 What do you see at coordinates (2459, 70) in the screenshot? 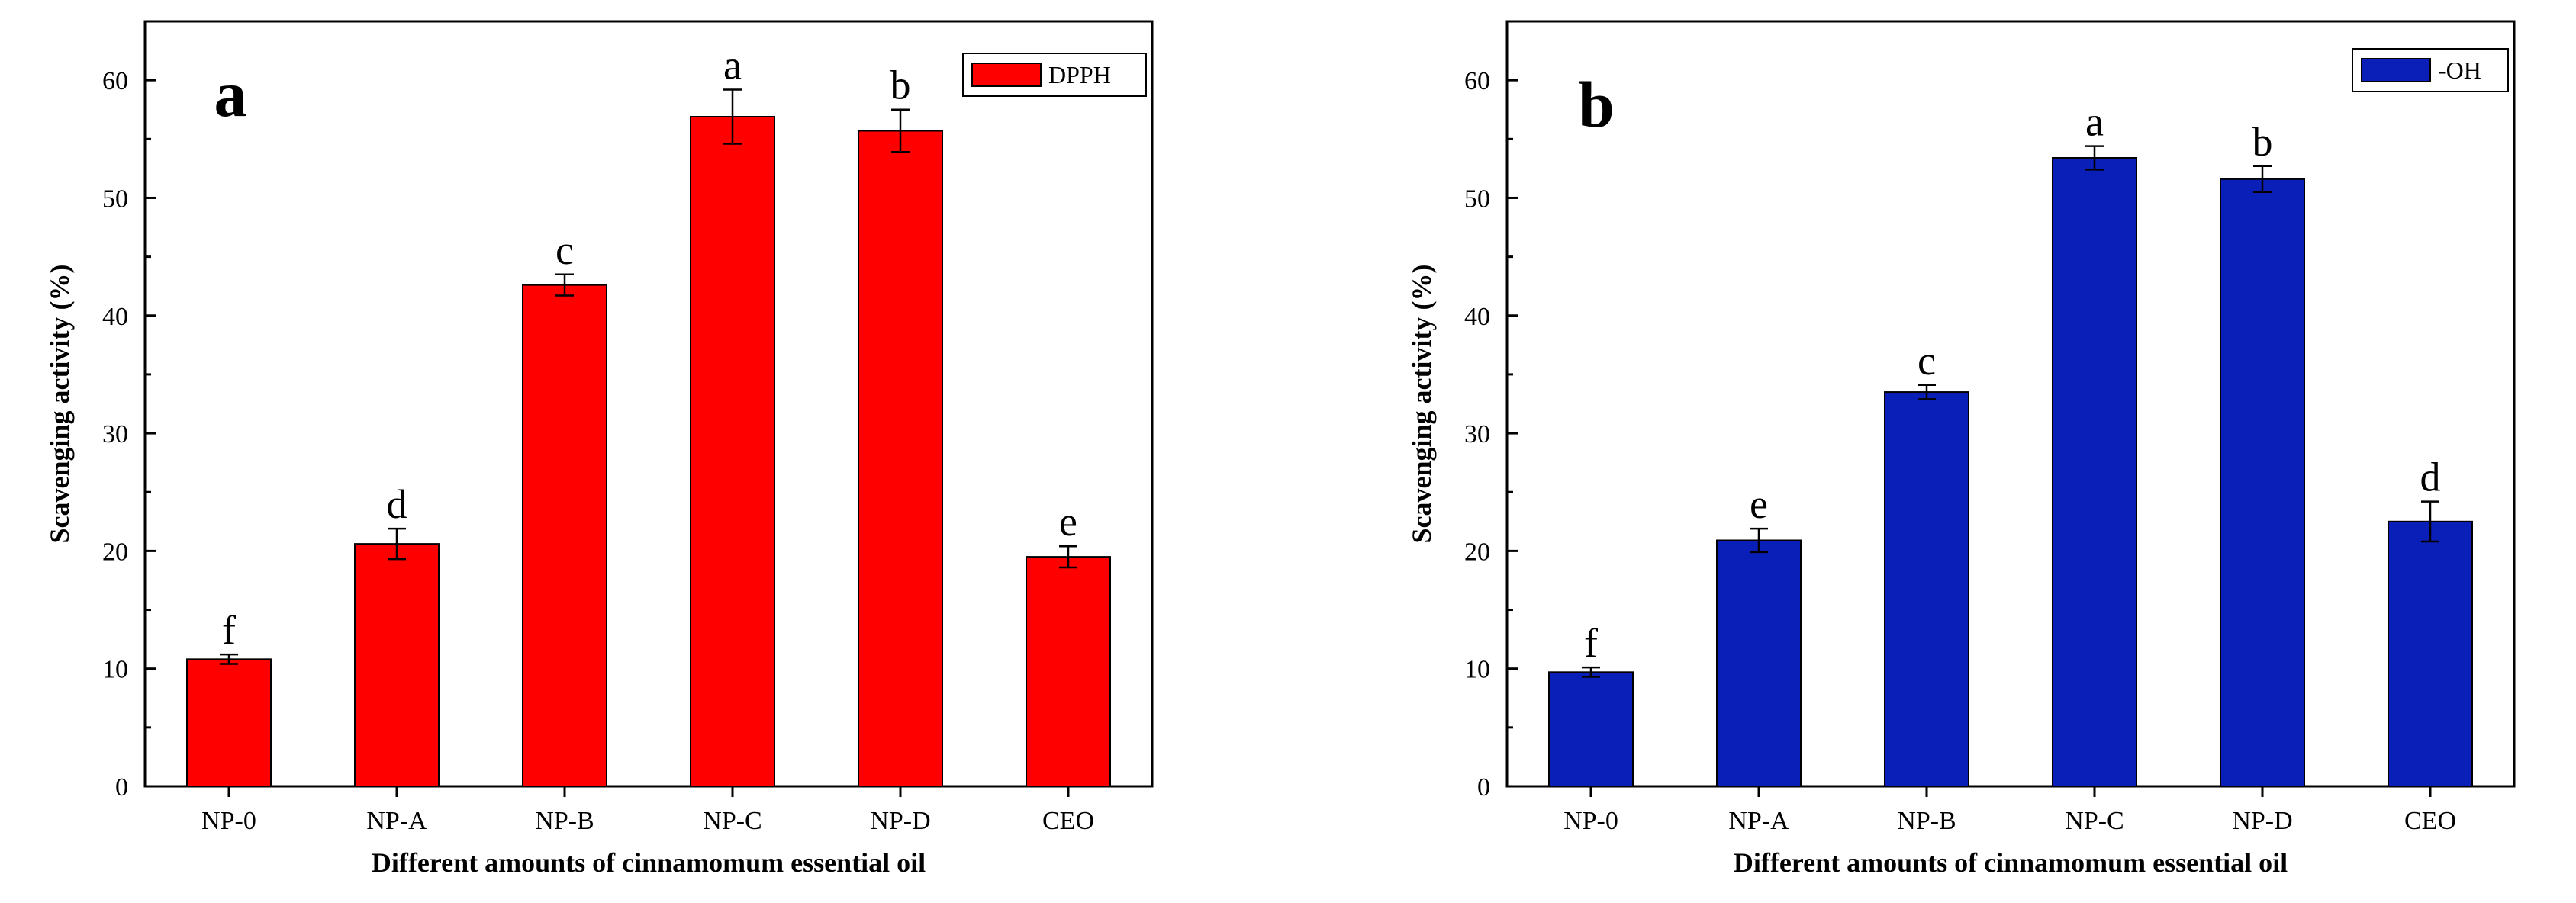
I see `legend-label: -OH` at bounding box center [2459, 70].